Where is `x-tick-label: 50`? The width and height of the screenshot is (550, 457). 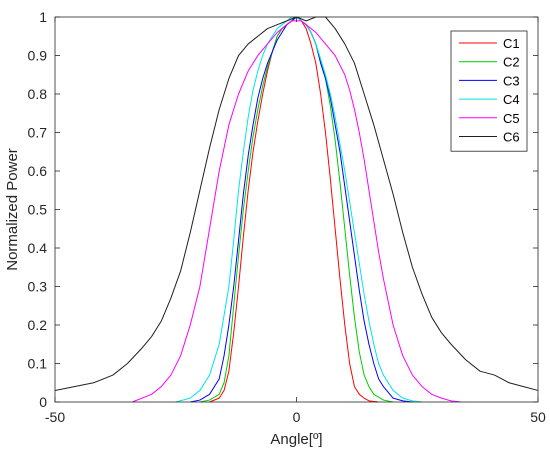 x-tick-label: 50 is located at coordinates (538, 417).